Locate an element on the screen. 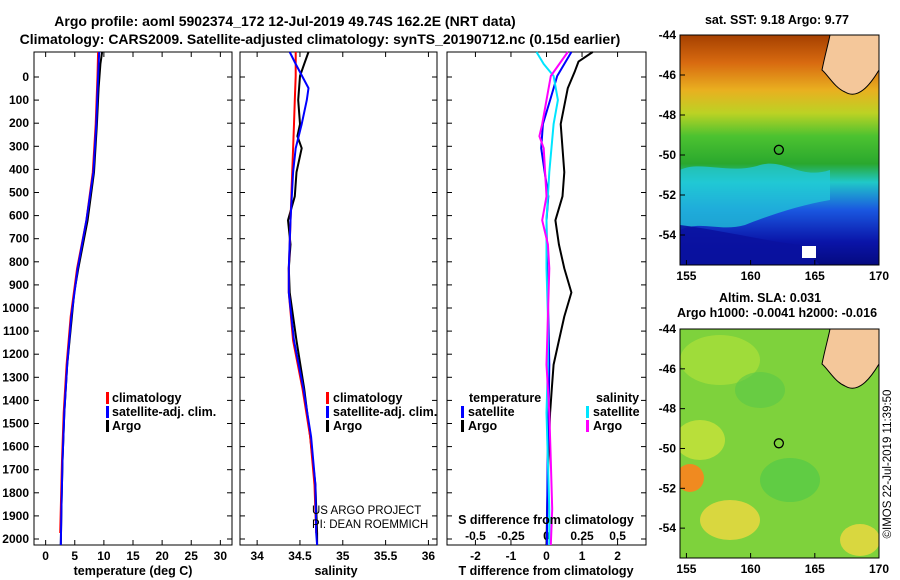 Image resolution: width=900 pixels, height=580 pixels. s-tick-label: -0.5 is located at coordinates (475, 536).